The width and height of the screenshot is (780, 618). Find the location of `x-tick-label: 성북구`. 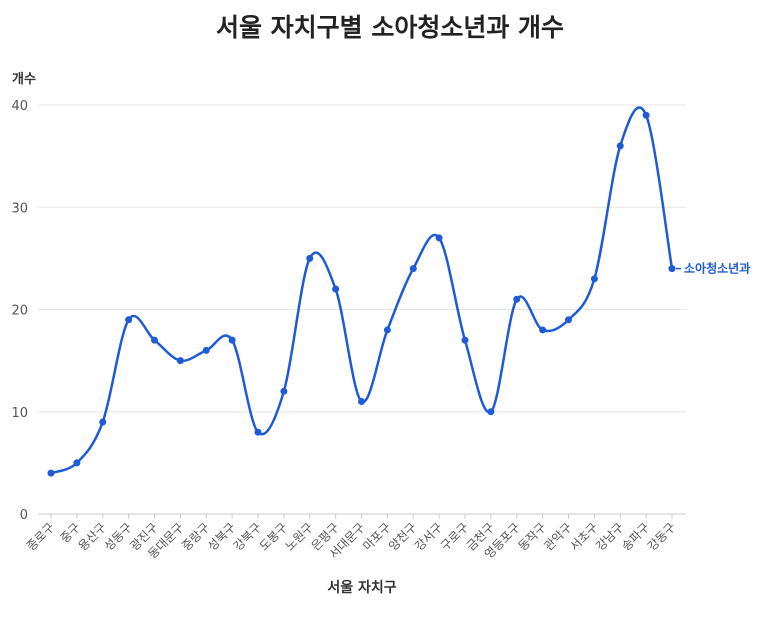

x-tick-label: 성북구 is located at coordinates (221, 536).